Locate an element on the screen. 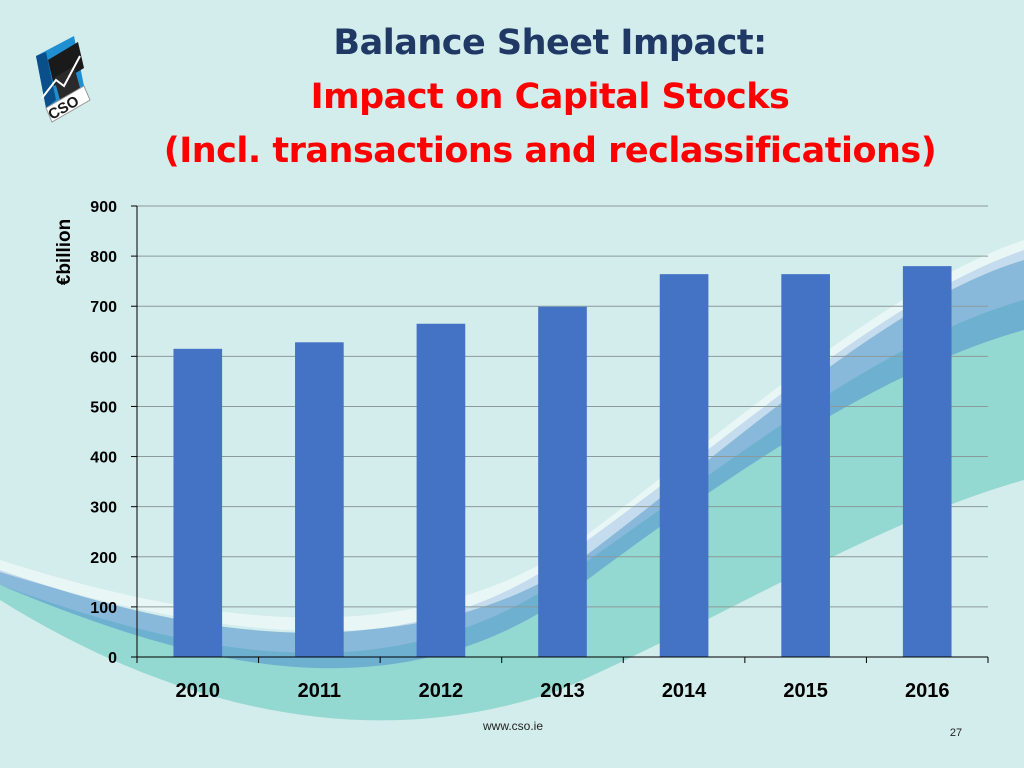 This screenshot has height=768, width=1024. bar-2013 is located at coordinates (562, 481).